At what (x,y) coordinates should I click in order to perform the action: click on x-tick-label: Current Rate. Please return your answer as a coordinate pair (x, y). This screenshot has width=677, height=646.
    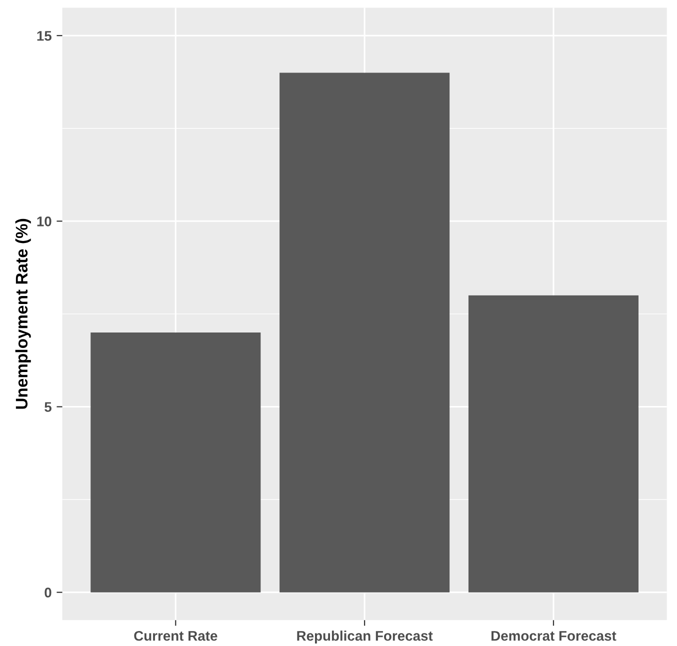
    Looking at the image, I should click on (176, 635).